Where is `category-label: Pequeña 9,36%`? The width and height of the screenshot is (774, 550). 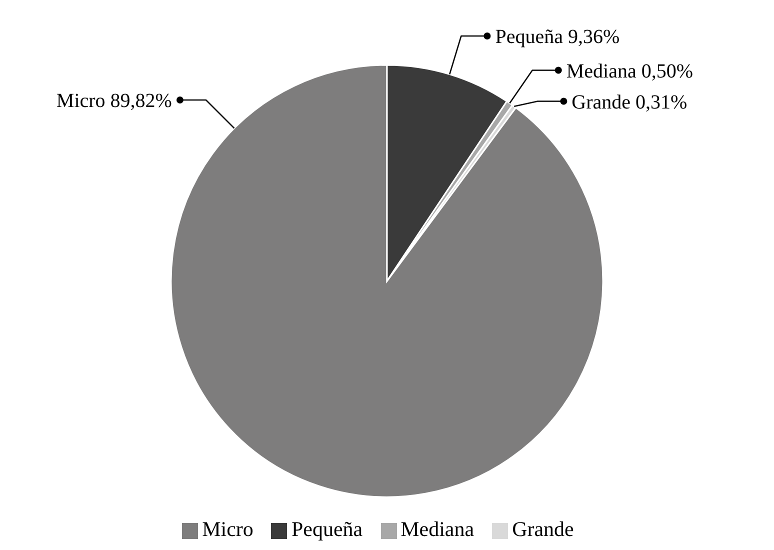
category-label: Pequeña 9,36% is located at coordinates (557, 37).